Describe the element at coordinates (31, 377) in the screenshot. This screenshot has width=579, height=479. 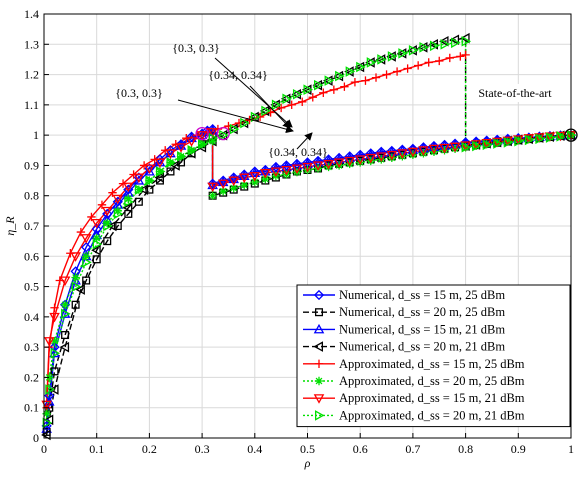
I see `y-tick-label: 0.2` at that location.